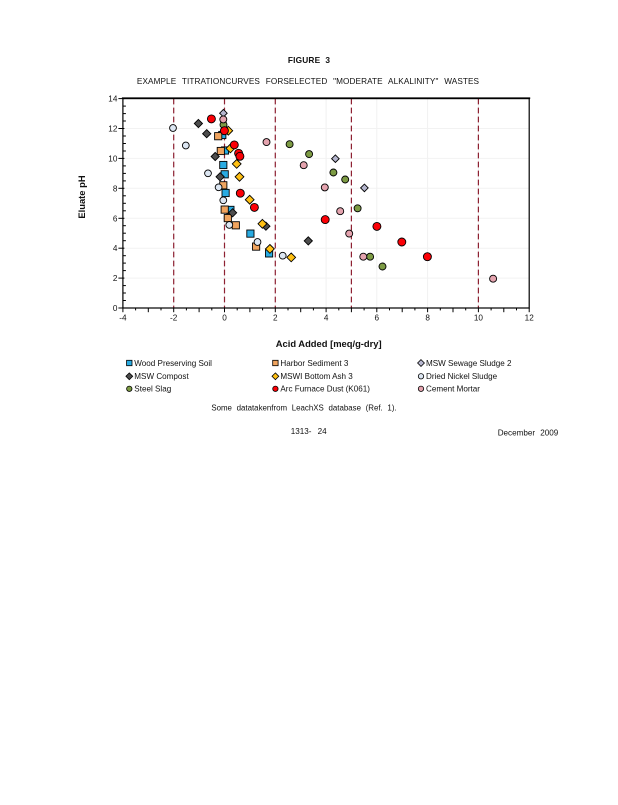 This screenshot has height=805, width=618. I want to click on svg-text: Arc Furnace Dust (K061), so click(325, 389).